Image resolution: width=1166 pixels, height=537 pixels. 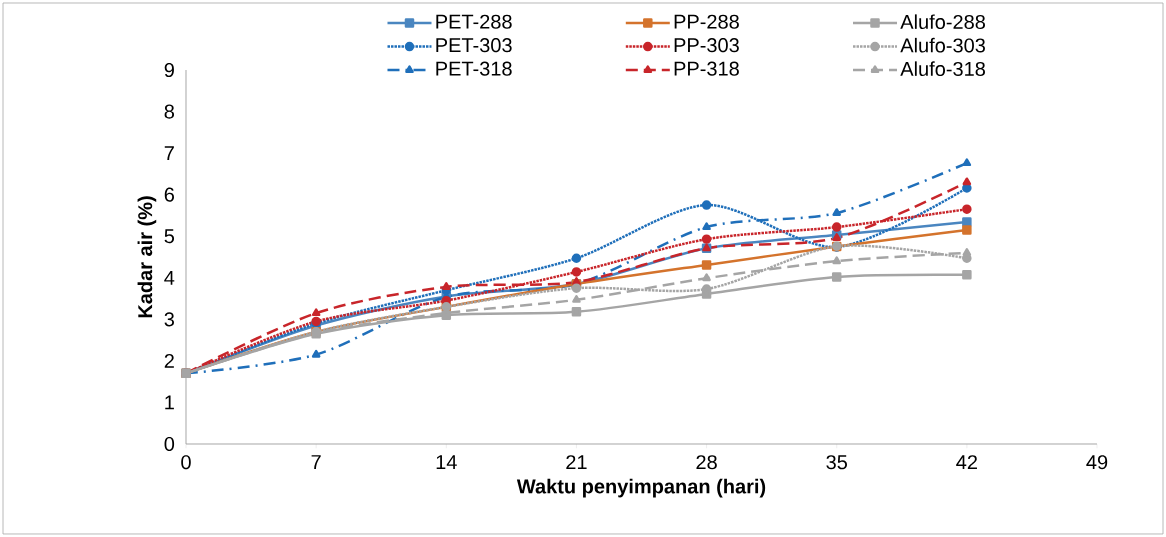 I want to click on x-tick-label: 7, so click(x=316, y=462).